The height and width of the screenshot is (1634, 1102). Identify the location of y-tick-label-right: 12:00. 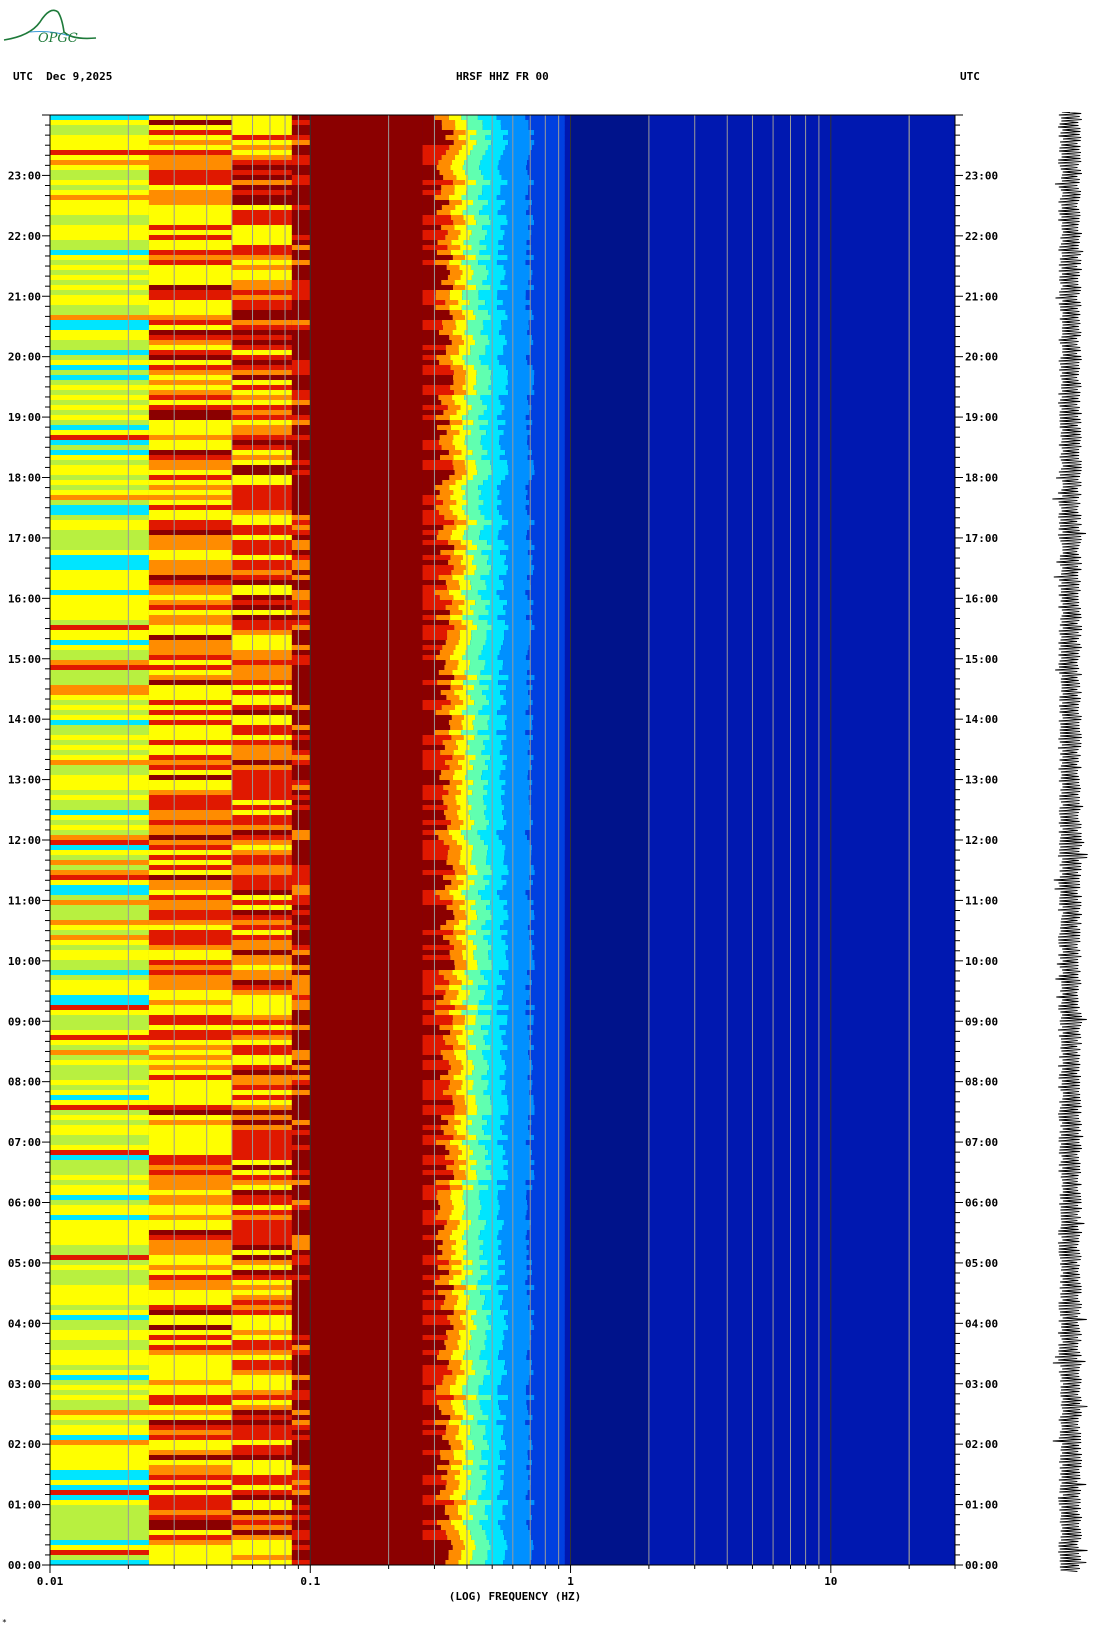
(981, 840).